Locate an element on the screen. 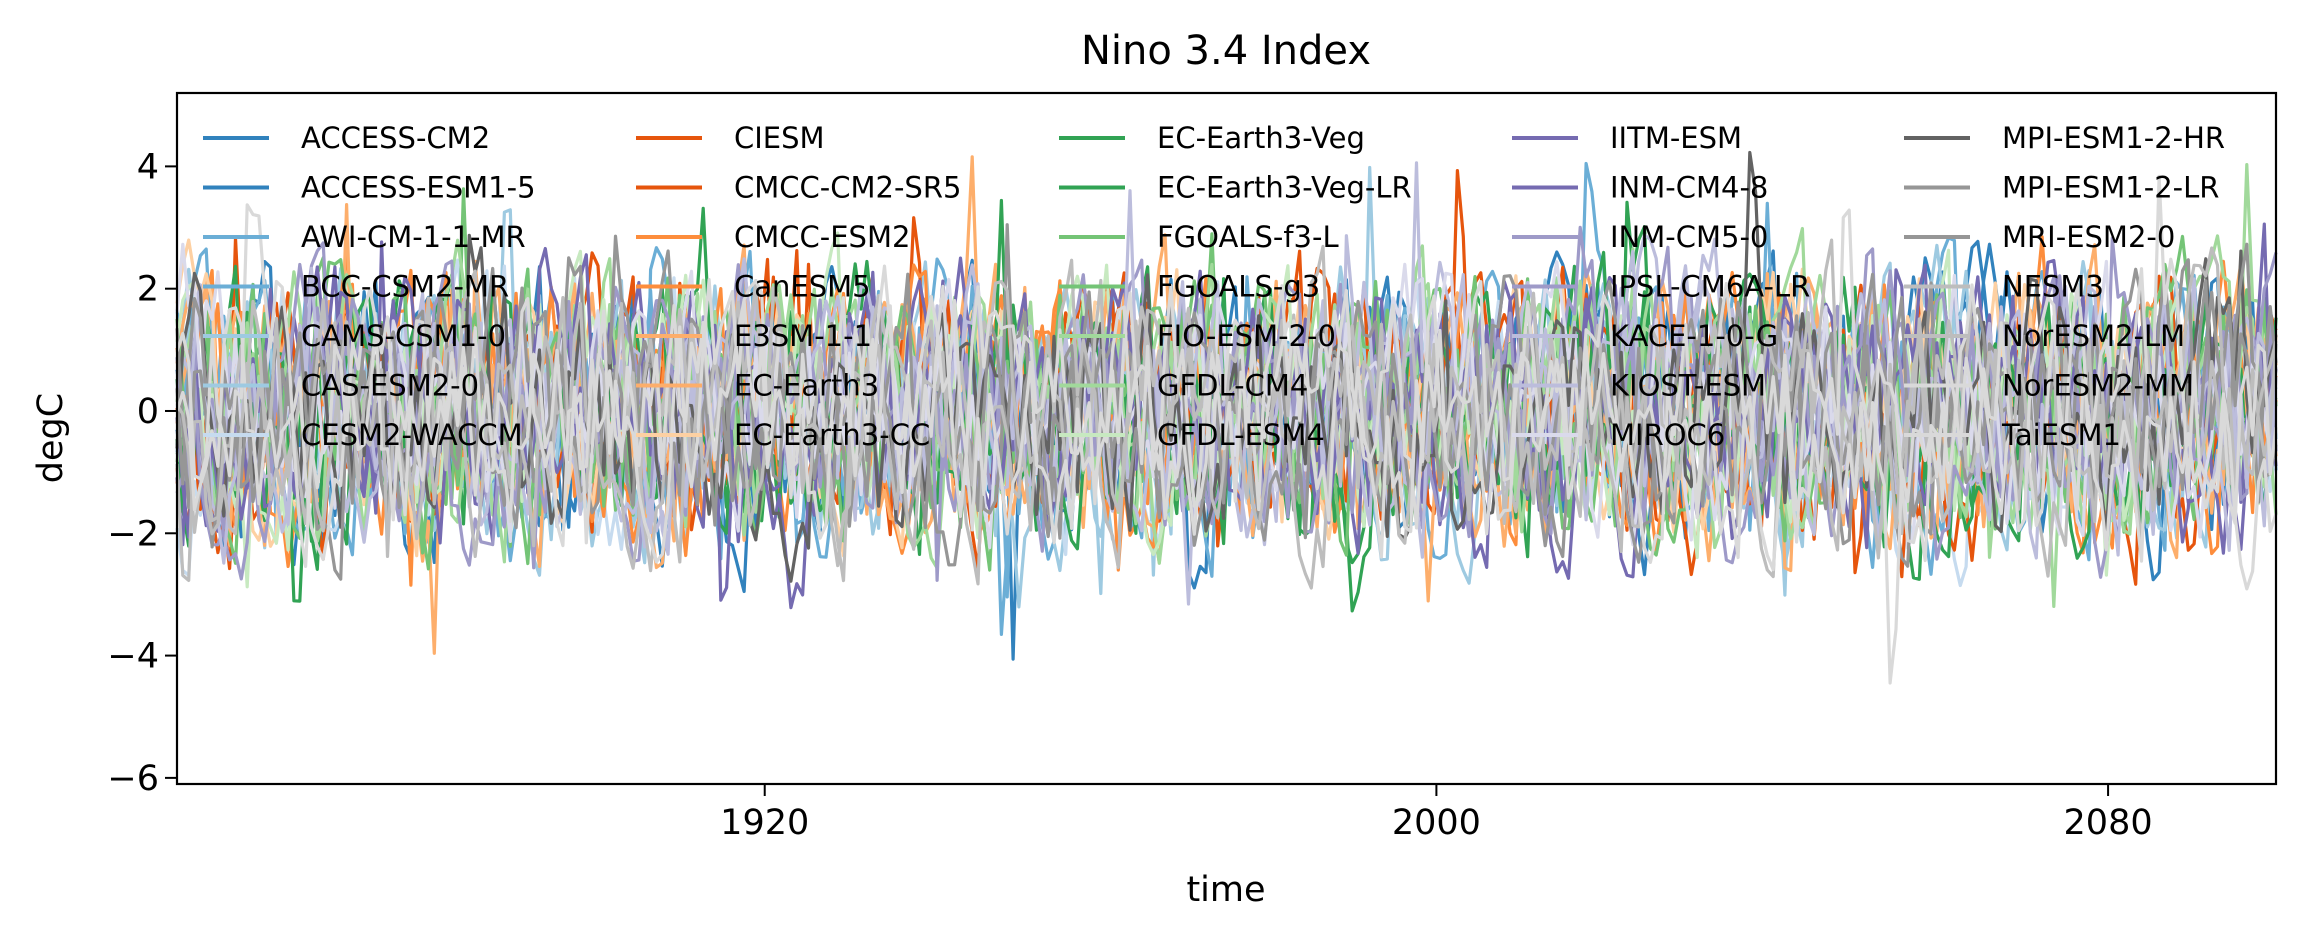  legend-label: FIO-ESM-2-0 is located at coordinates (1246, 336).